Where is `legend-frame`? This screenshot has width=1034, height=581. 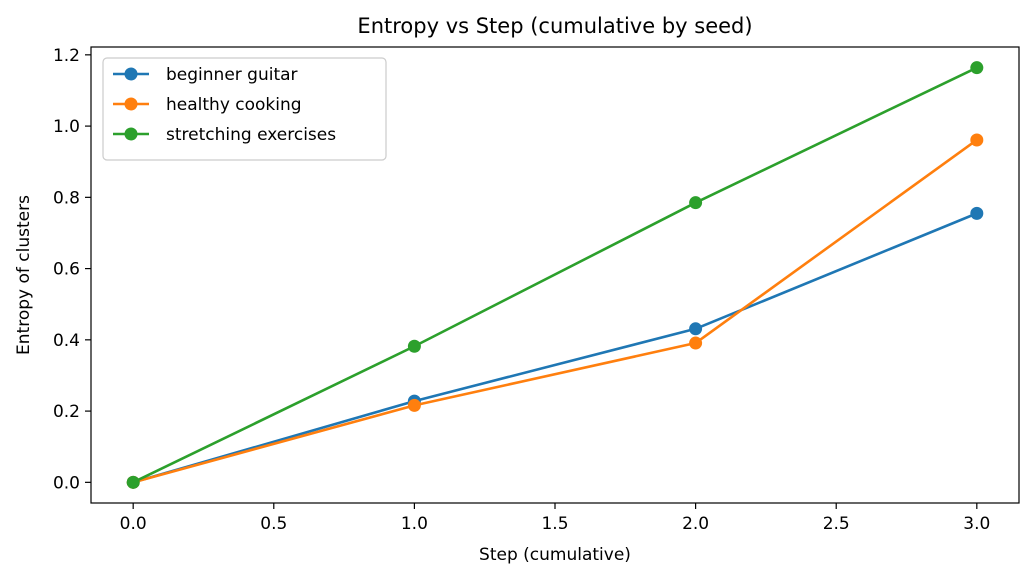 legend-frame is located at coordinates (244, 109).